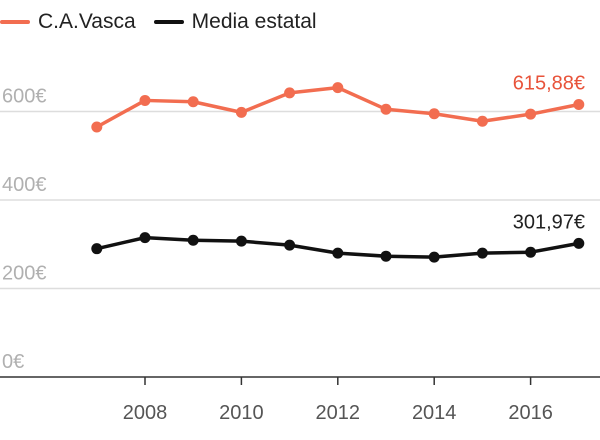 The height and width of the screenshot is (440, 600). Describe the element at coordinates (145, 413) in the screenshot. I see `x-tick-label: 2008` at that location.